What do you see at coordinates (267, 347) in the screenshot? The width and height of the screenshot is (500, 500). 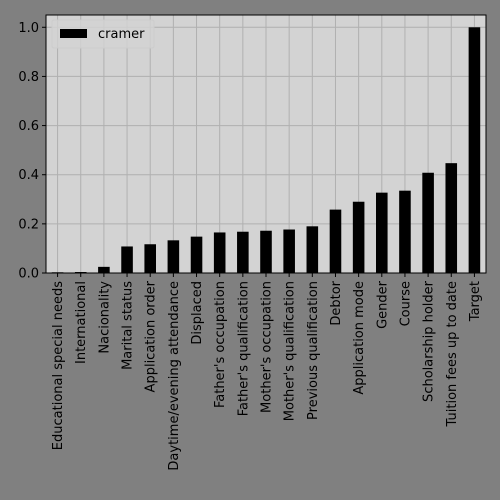 I see `x-tick-label: Mother's occupation` at bounding box center [267, 347].